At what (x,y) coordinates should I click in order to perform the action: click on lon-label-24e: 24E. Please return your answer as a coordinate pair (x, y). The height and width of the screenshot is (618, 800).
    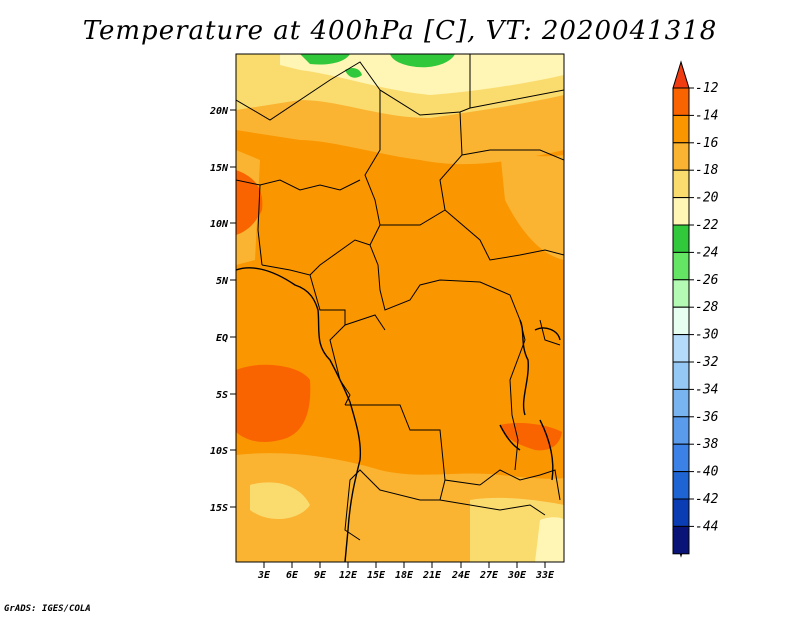
    Looking at the image, I should click on (461, 575).